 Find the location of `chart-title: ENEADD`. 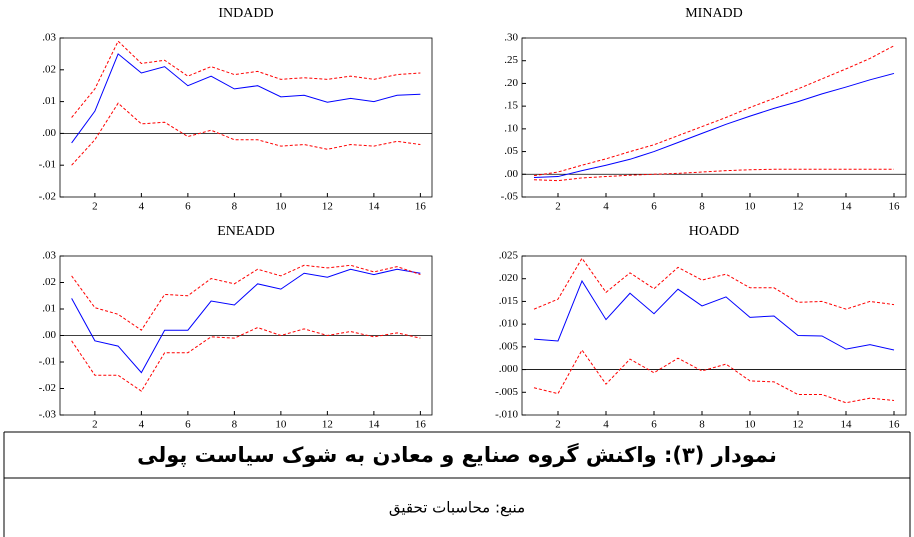

chart-title: ENEADD is located at coordinates (246, 231).